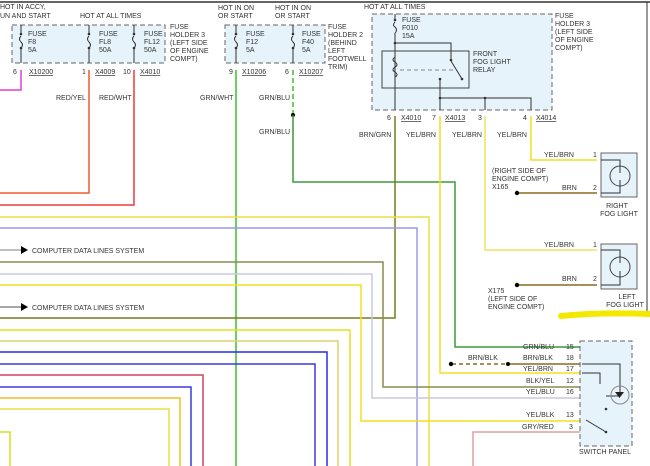  I want to click on svg-text: 7, so click(434, 118).